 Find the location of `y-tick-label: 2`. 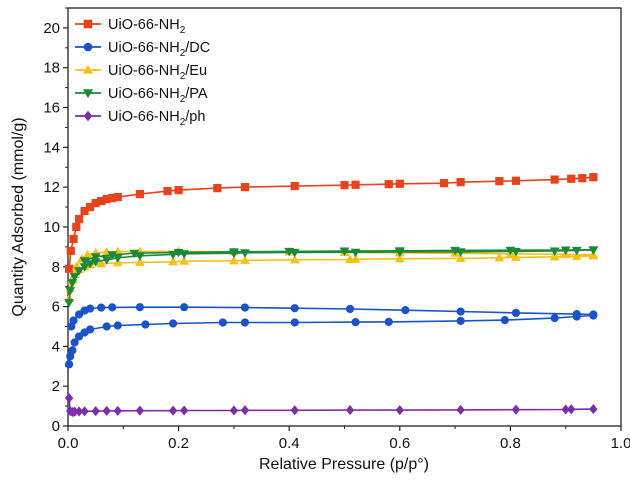

y-tick-label: 2 is located at coordinates (56, 386).